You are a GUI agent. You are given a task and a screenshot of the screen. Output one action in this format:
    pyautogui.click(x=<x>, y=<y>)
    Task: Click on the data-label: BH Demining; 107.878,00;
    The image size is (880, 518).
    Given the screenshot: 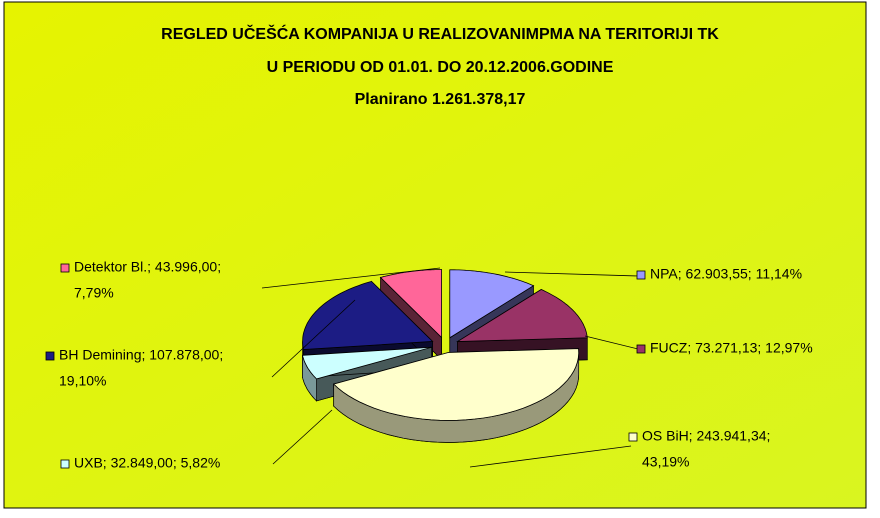 What is the action you would take?
    pyautogui.click(x=141, y=355)
    